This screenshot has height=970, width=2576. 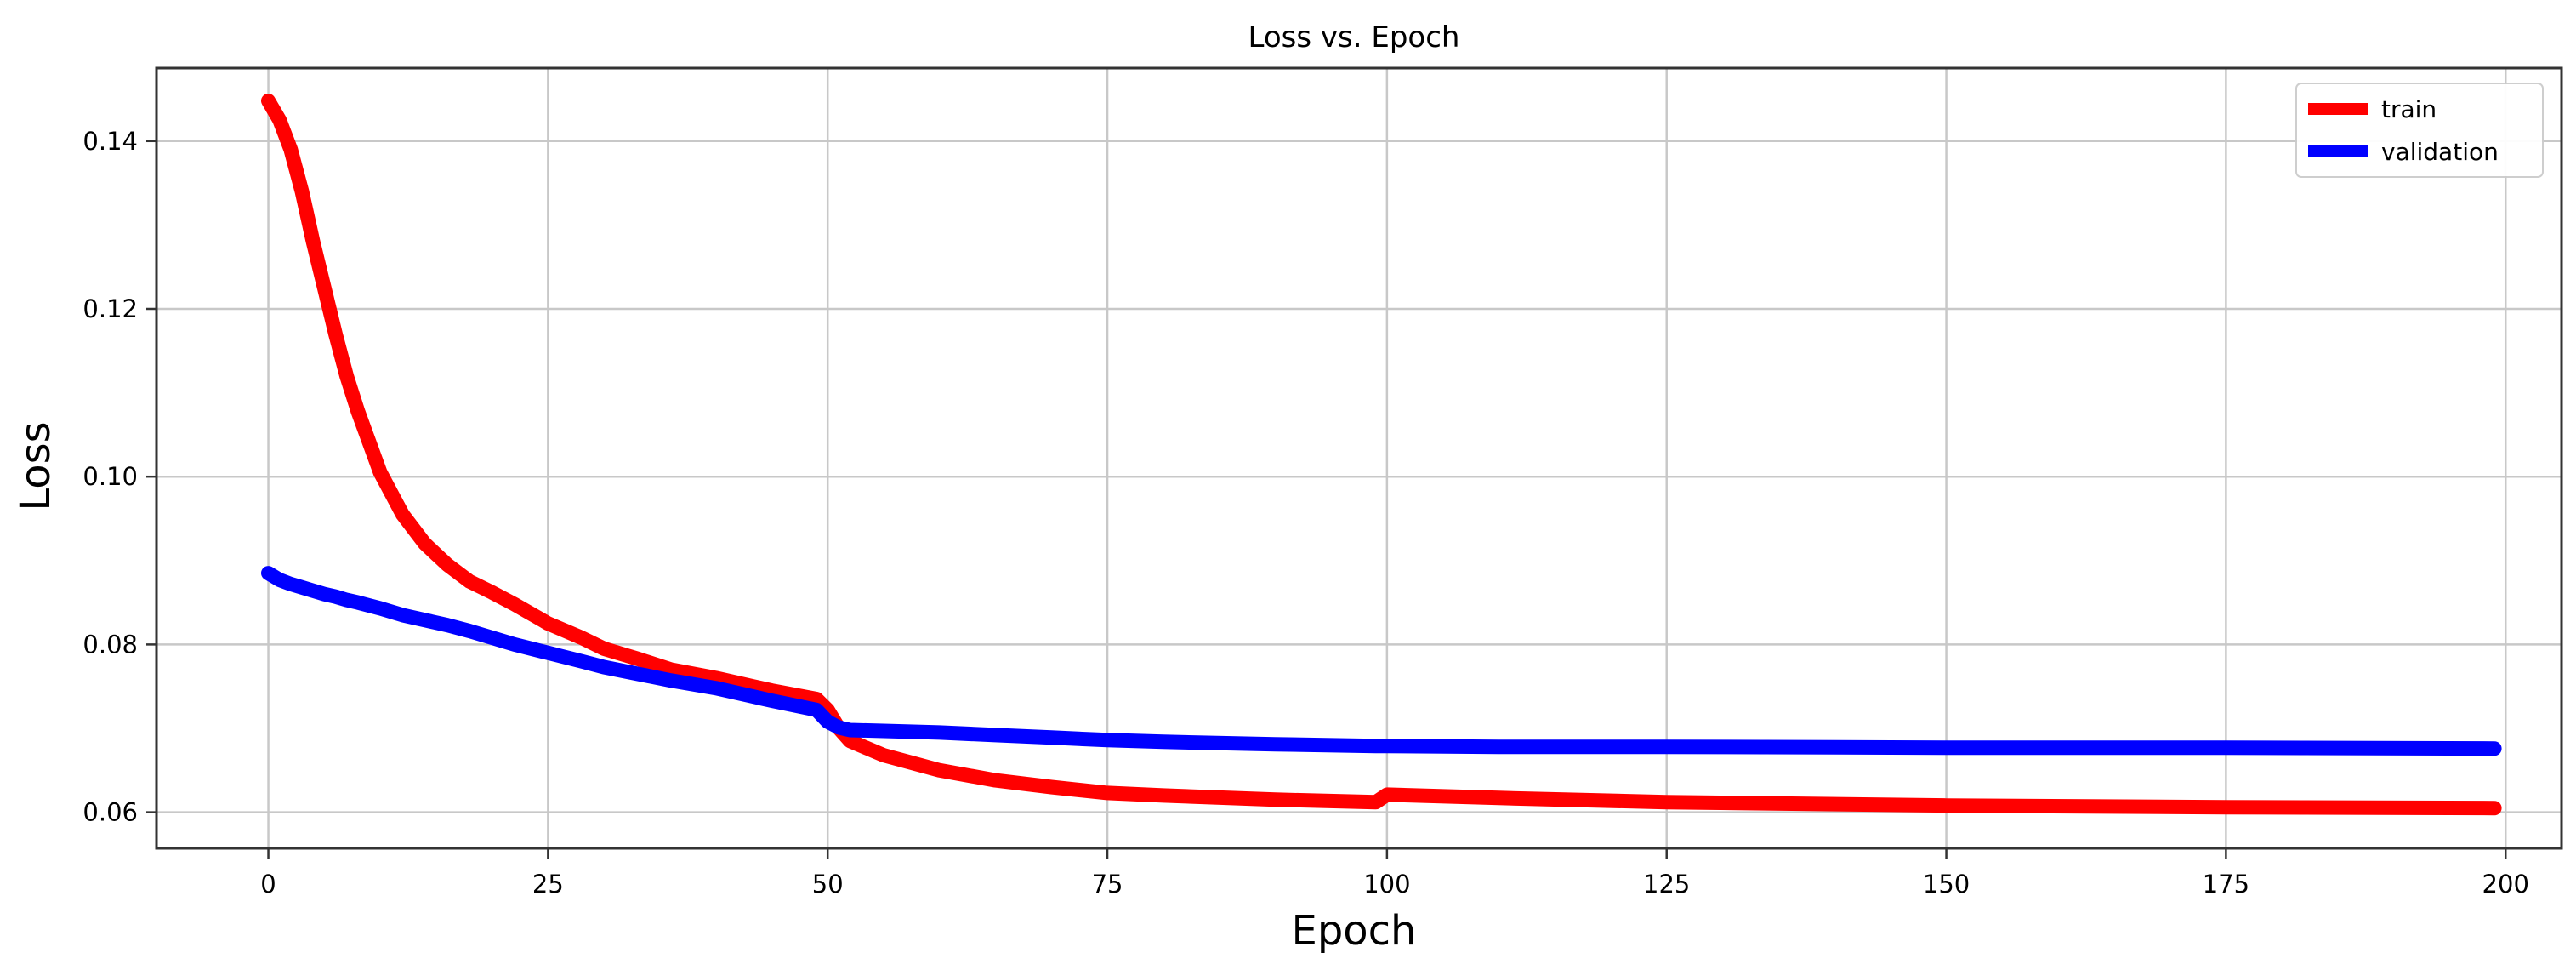 What do you see at coordinates (1666, 884) in the screenshot?
I see `x-tick-label: 125` at bounding box center [1666, 884].